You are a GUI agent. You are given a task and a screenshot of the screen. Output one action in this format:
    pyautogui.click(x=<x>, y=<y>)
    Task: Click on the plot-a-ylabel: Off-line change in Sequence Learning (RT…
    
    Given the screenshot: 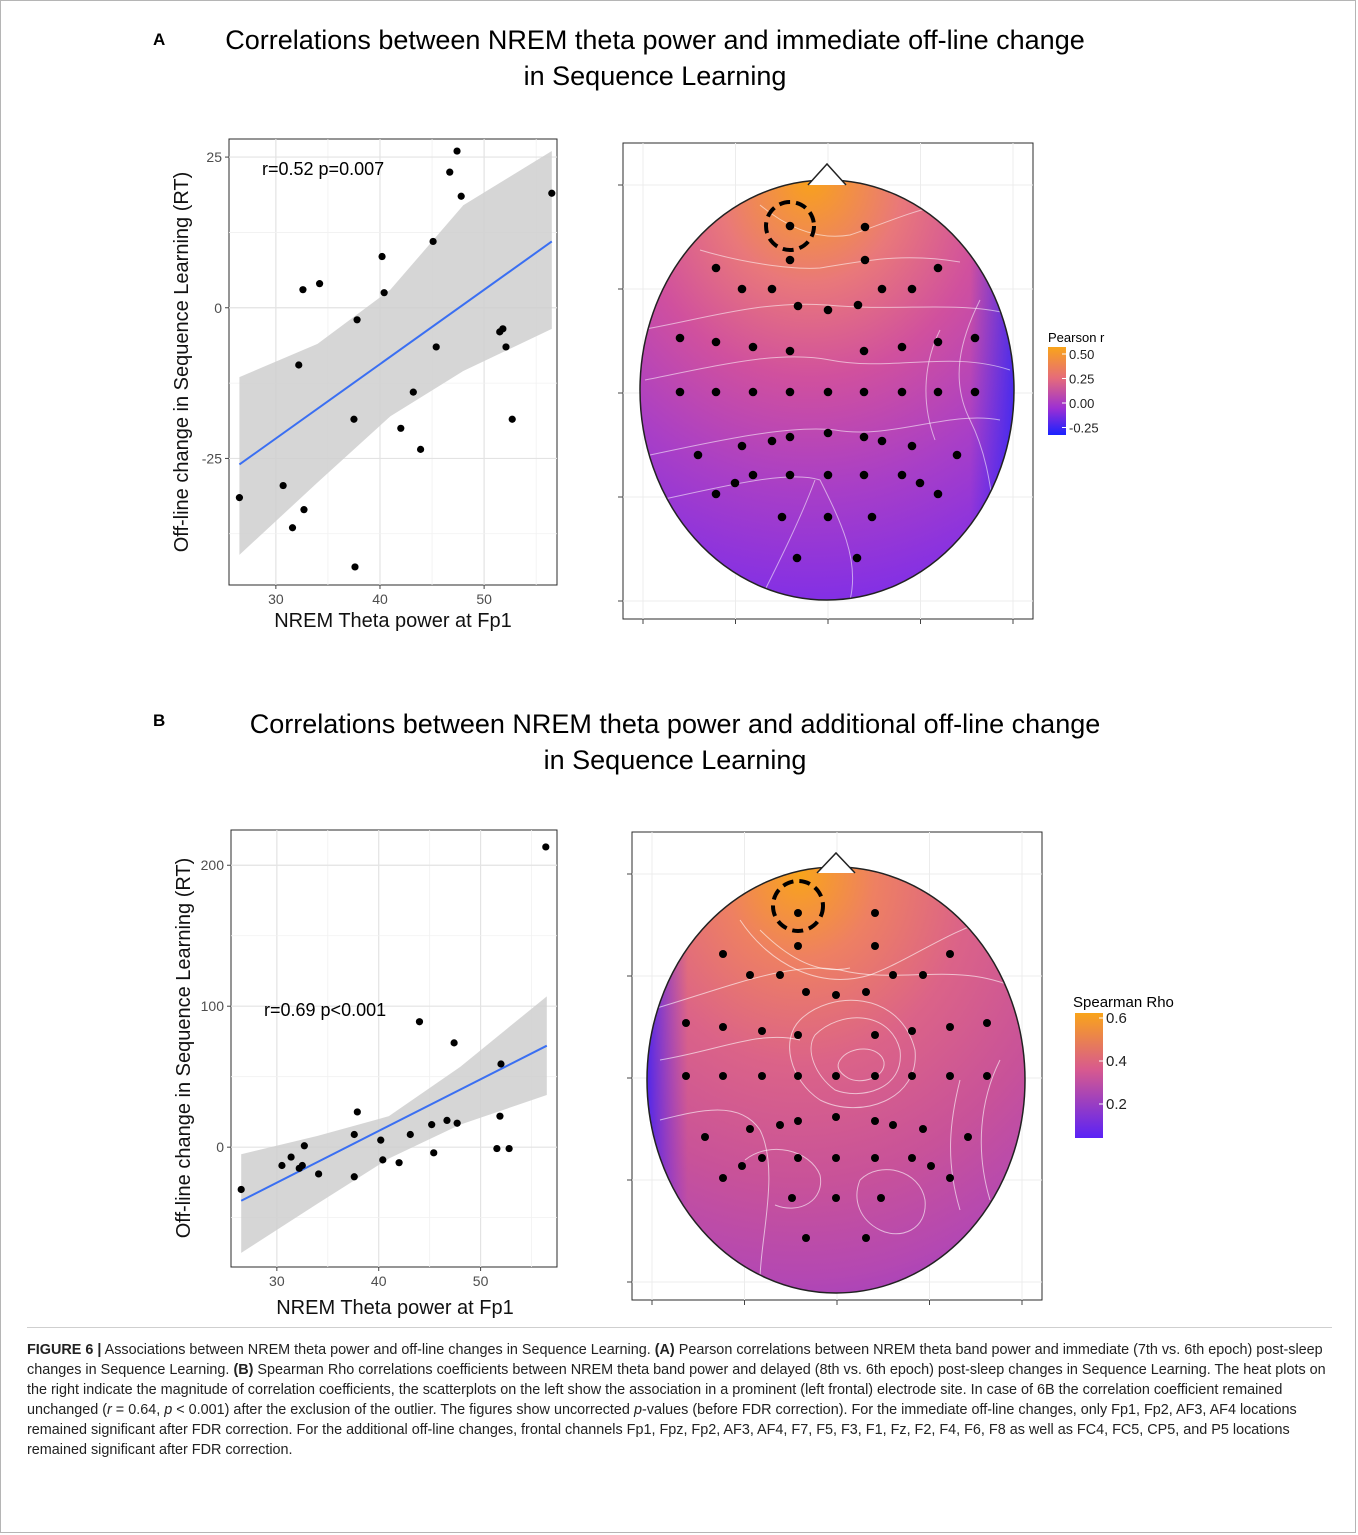 What is the action you would take?
    pyautogui.click(x=182, y=362)
    